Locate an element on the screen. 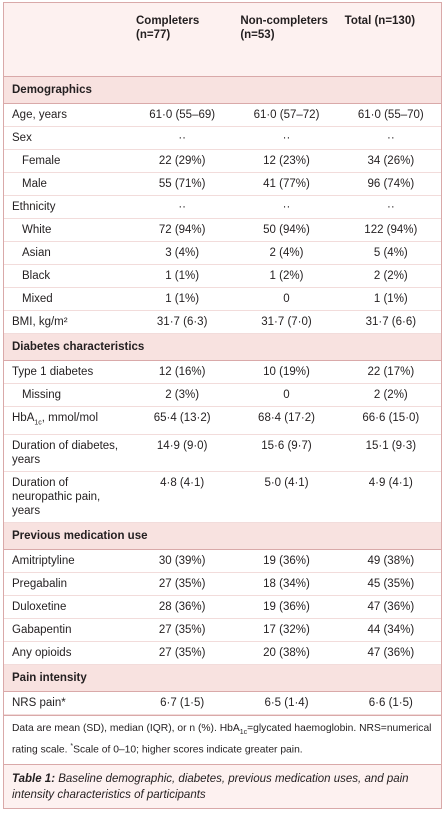 The width and height of the screenshot is (447, 813). cell-value: 122 (94%) is located at coordinates (388, 230).